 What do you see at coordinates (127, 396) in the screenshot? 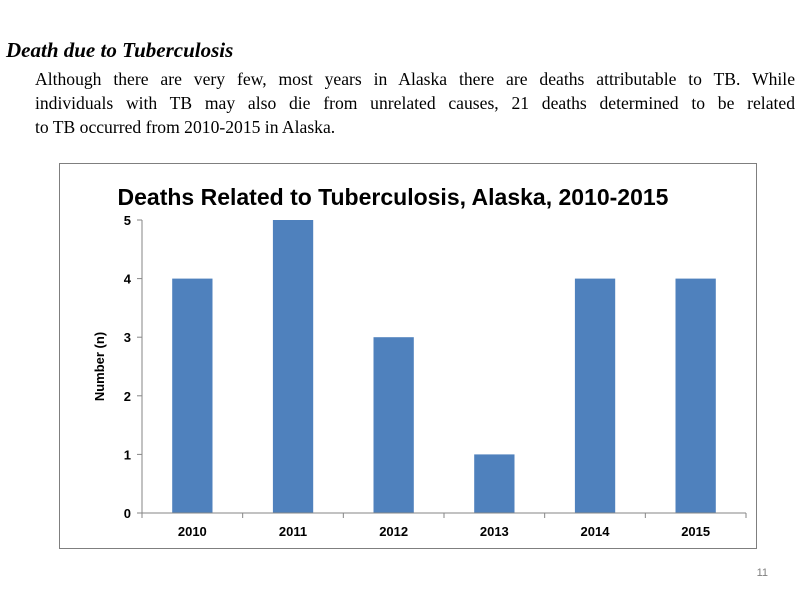
I see `y-tick-label: 2` at bounding box center [127, 396].